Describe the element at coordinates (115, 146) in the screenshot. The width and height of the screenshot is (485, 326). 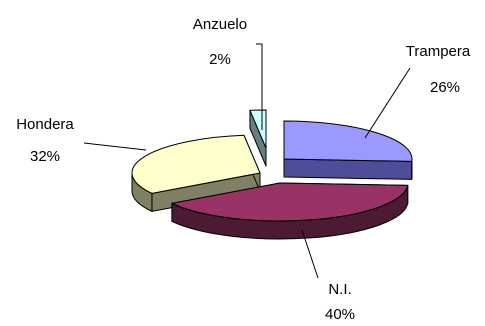
I see `leader-line-hondera` at that location.